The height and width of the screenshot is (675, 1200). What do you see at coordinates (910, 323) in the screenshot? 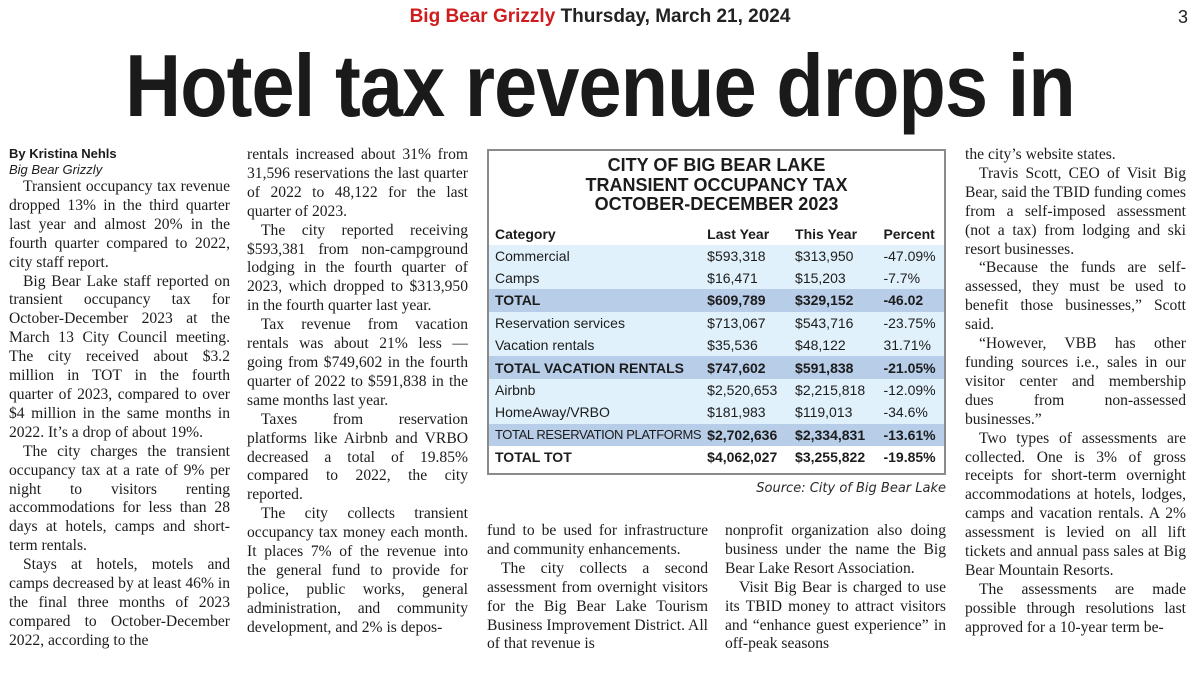
I see `cell-percent: -23.75%` at bounding box center [910, 323].